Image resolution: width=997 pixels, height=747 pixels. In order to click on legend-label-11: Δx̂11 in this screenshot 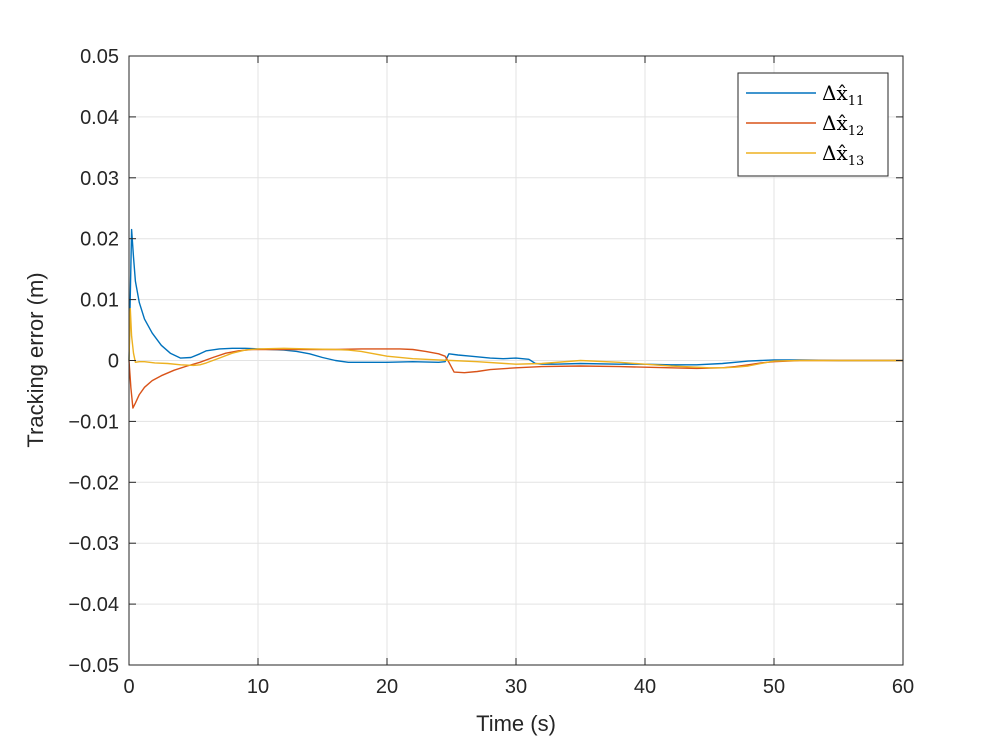, I will do `click(843, 95)`.